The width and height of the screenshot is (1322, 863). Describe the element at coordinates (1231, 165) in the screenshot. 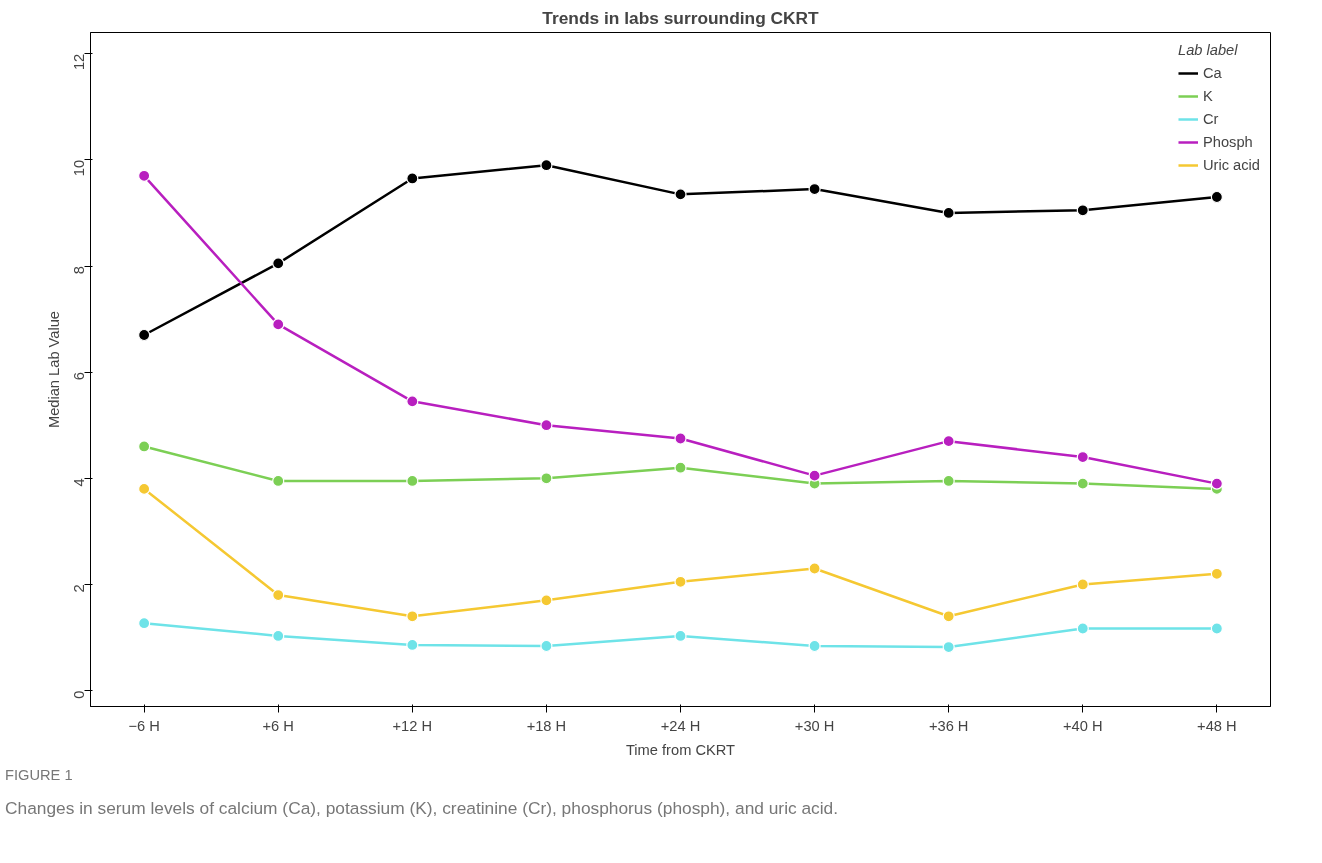

I see `legend-label: Uric acid` at that location.